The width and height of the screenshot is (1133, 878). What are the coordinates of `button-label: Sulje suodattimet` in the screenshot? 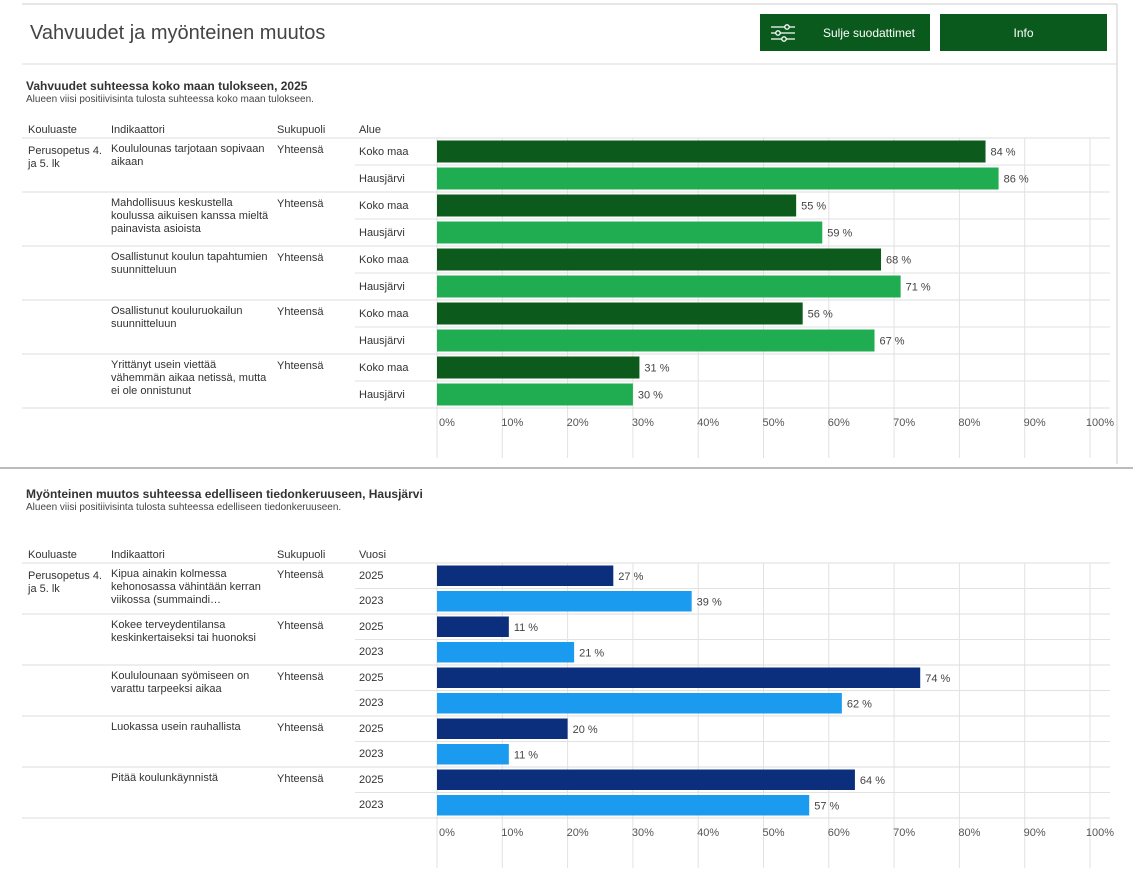 It's located at (869, 32).